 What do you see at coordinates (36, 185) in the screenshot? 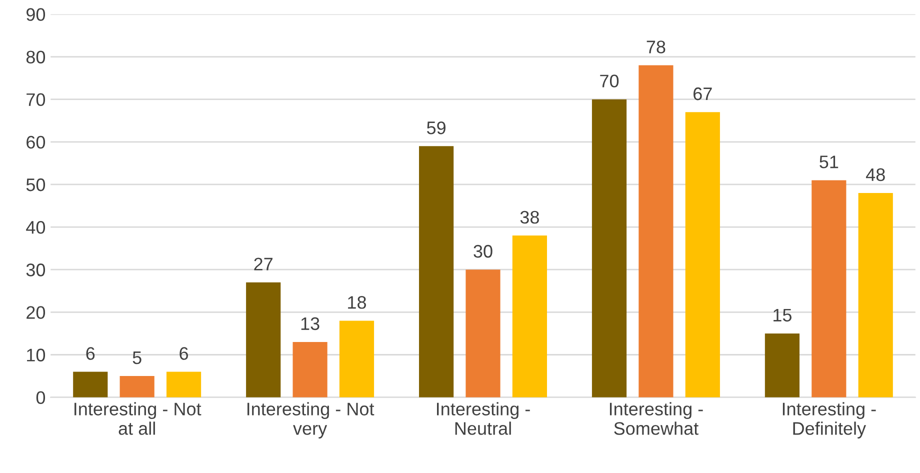
I see `y-tick-label: 50` at bounding box center [36, 185].